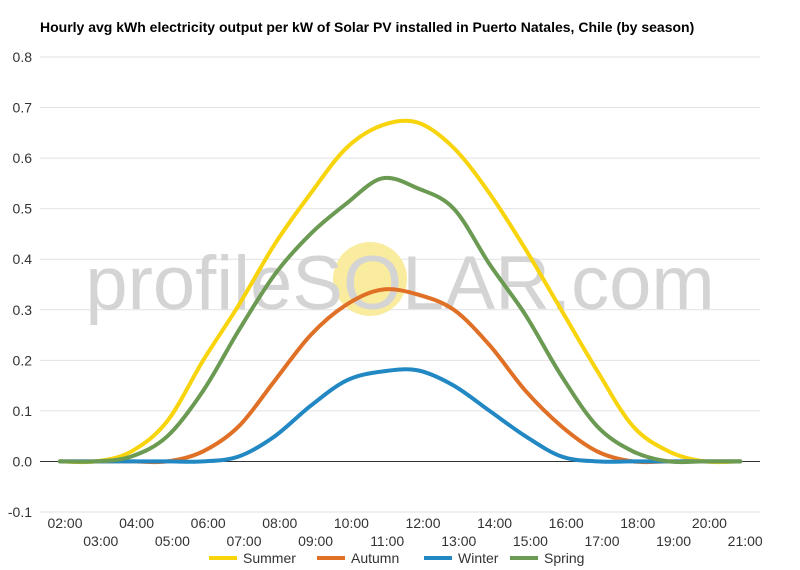 This screenshot has width=800, height=570. I want to click on x-tick-label: 18:00, so click(637, 523).